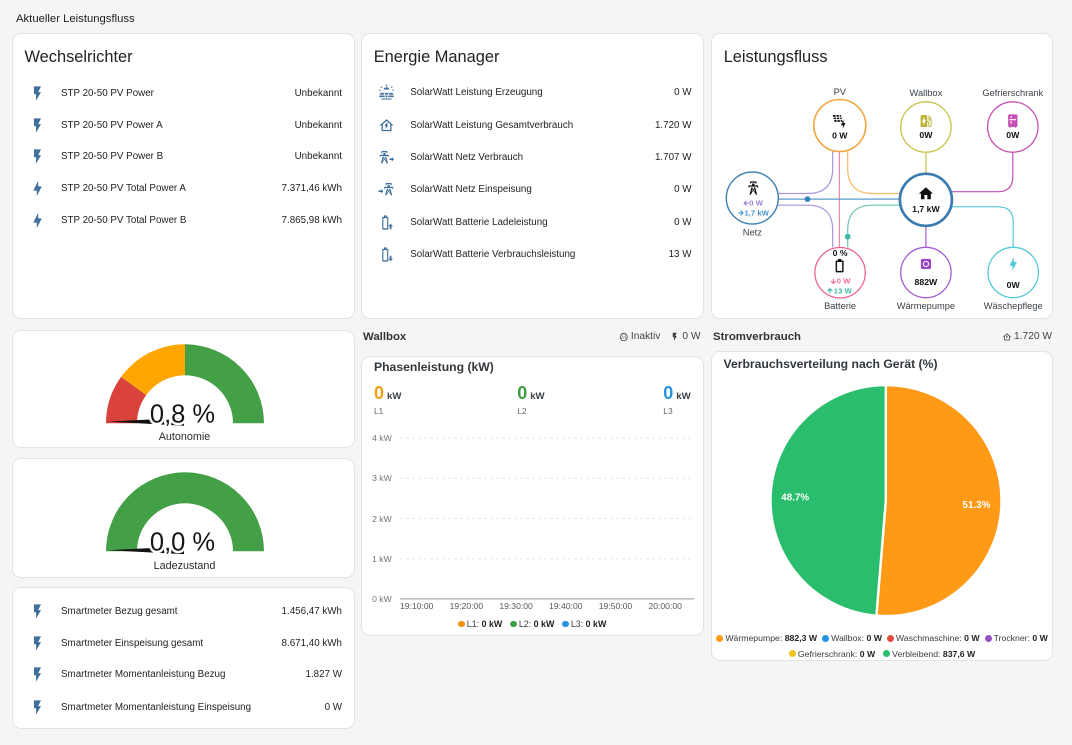 Image resolution: width=1072 pixels, height=745 pixels. What do you see at coordinates (976, 505) in the screenshot?
I see `svg-text: 51.3%` at bounding box center [976, 505].